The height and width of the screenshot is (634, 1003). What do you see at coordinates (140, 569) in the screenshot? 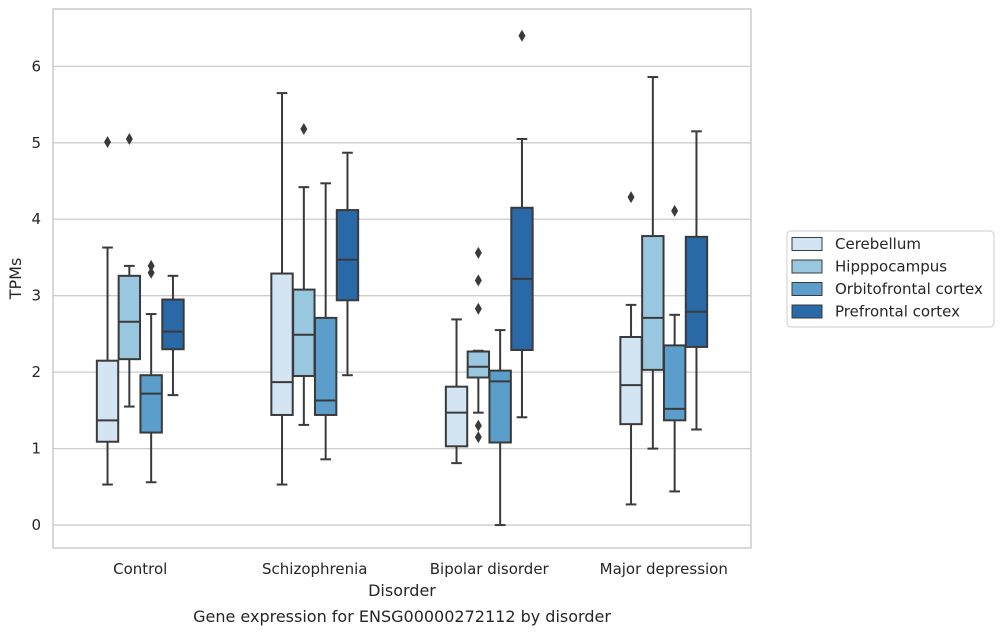
I see `x-tick-label: Control` at bounding box center [140, 569].